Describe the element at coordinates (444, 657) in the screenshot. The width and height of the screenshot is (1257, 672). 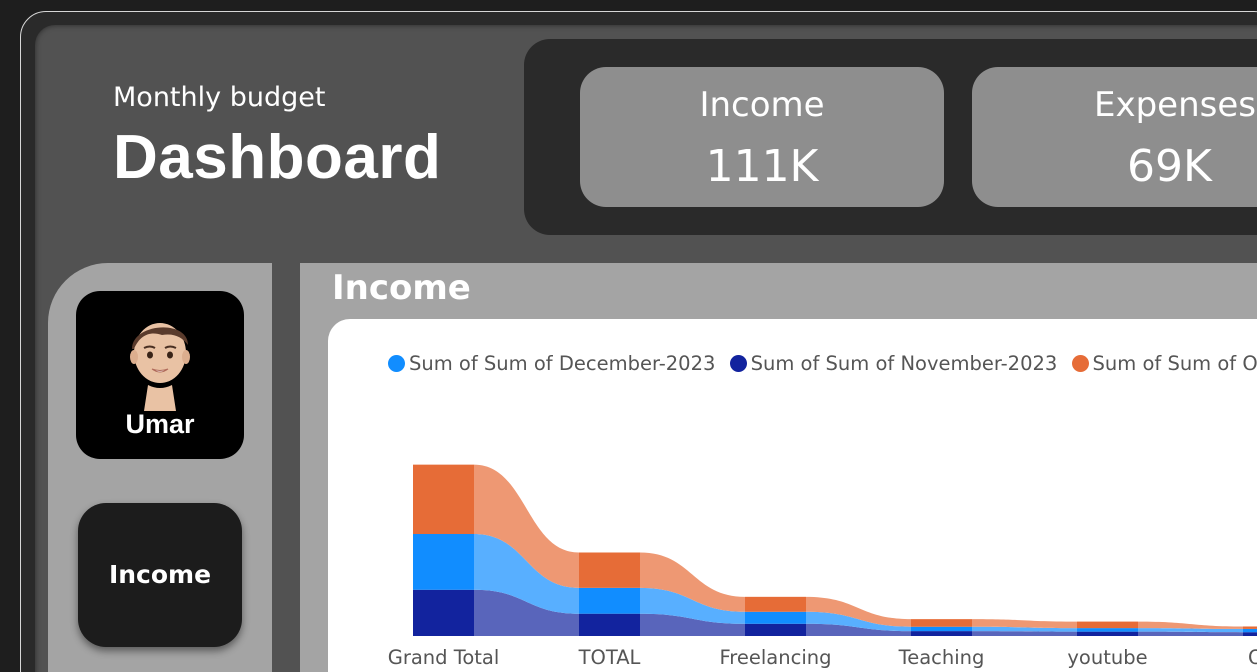
I see `x-tick-label: Grand Total` at that location.